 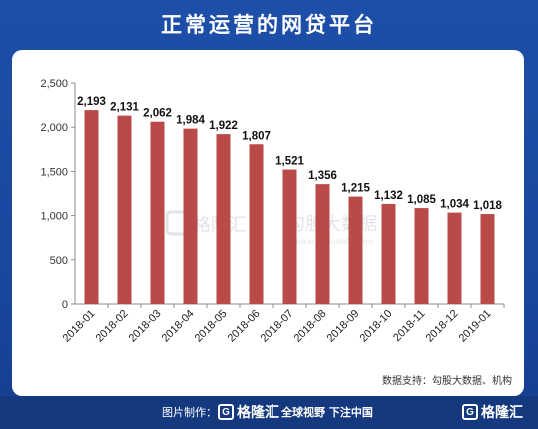 I want to click on y-tick-label: 2,000, so click(x=54, y=128).